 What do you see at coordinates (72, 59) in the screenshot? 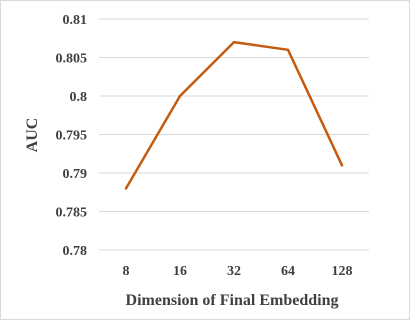
I see `y-tick-label: 0.805` at bounding box center [72, 59].